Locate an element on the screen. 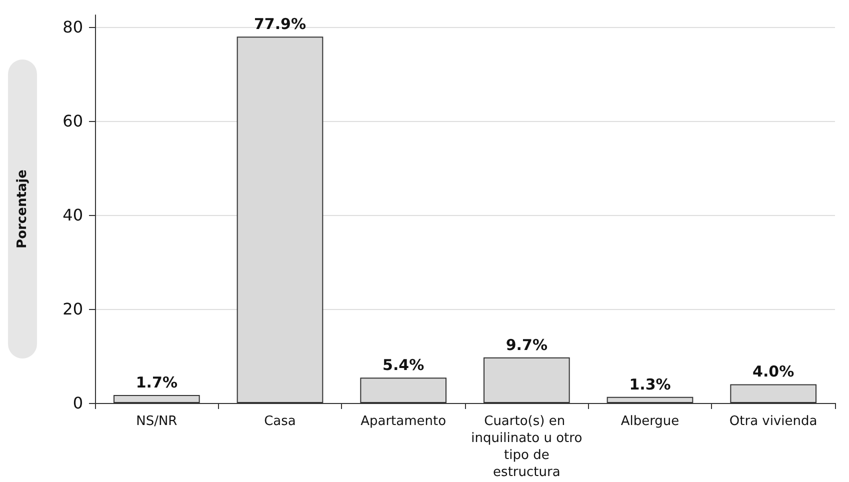 The image size is (849, 482). x-tick-label: Cuarto(s) en inquilinato u otro tipo de estructura is located at coordinates (526, 447).